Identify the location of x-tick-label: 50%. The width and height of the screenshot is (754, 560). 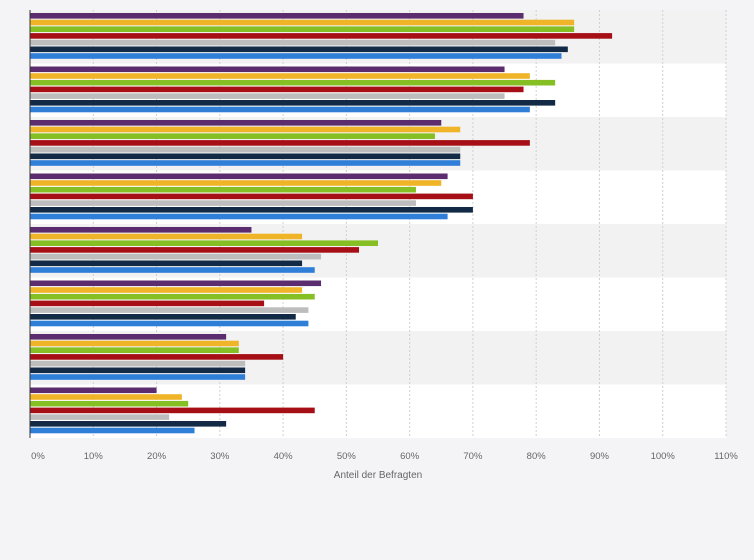
(347, 456).